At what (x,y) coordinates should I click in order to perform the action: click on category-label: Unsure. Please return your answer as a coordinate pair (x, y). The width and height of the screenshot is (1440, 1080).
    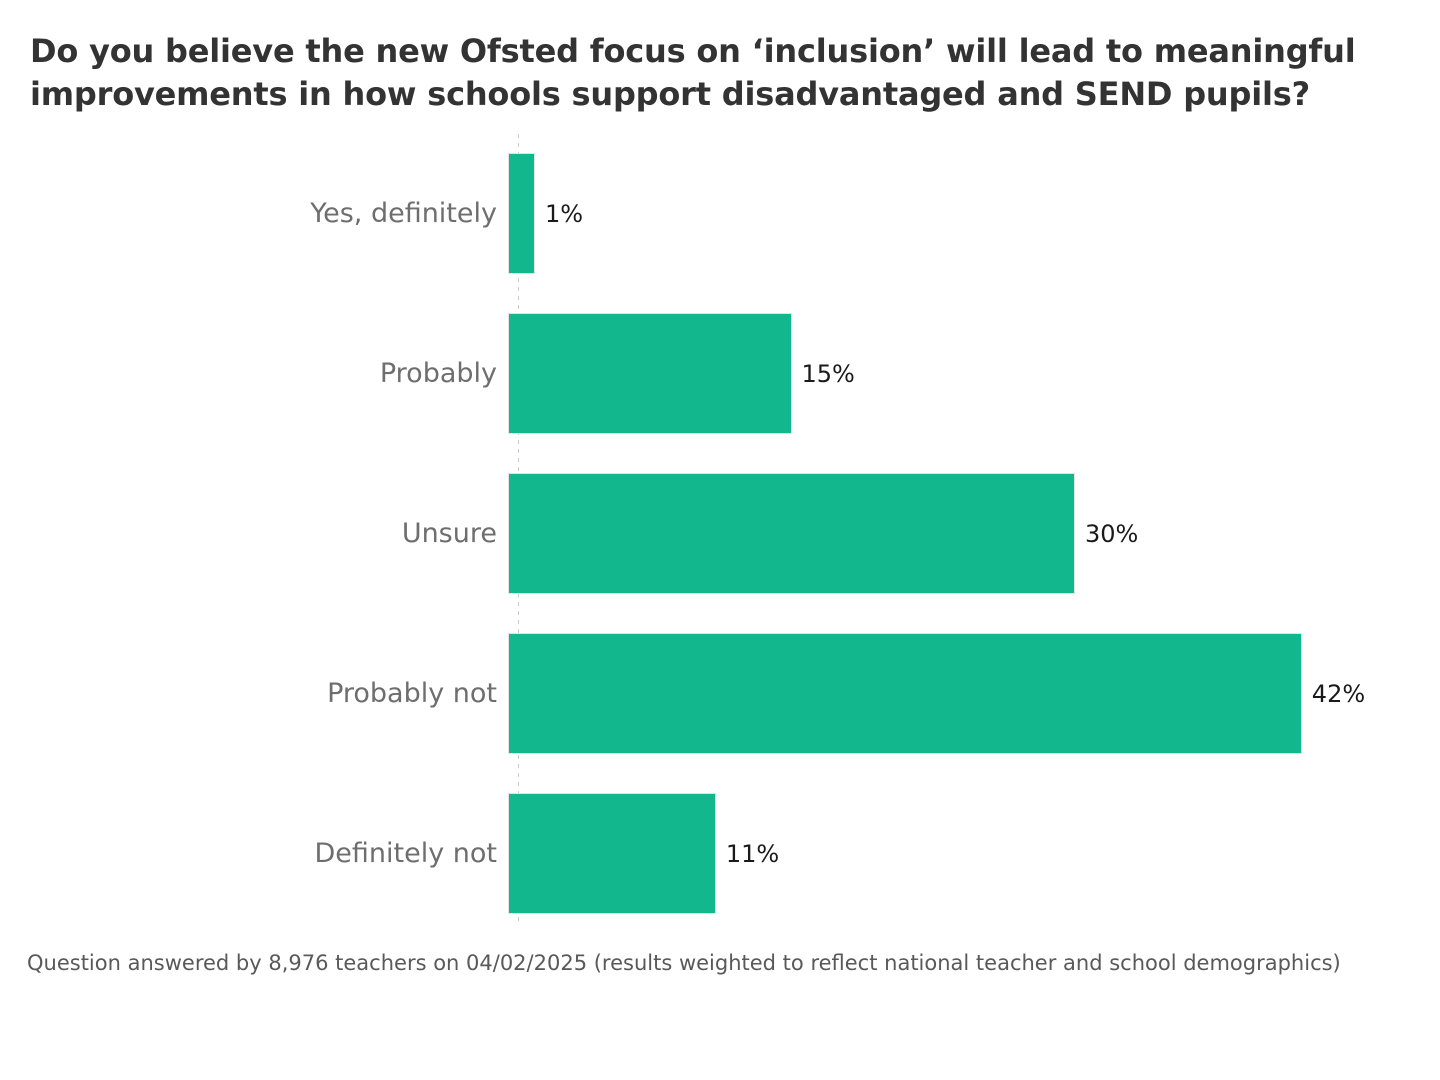
    Looking at the image, I should click on (449, 534).